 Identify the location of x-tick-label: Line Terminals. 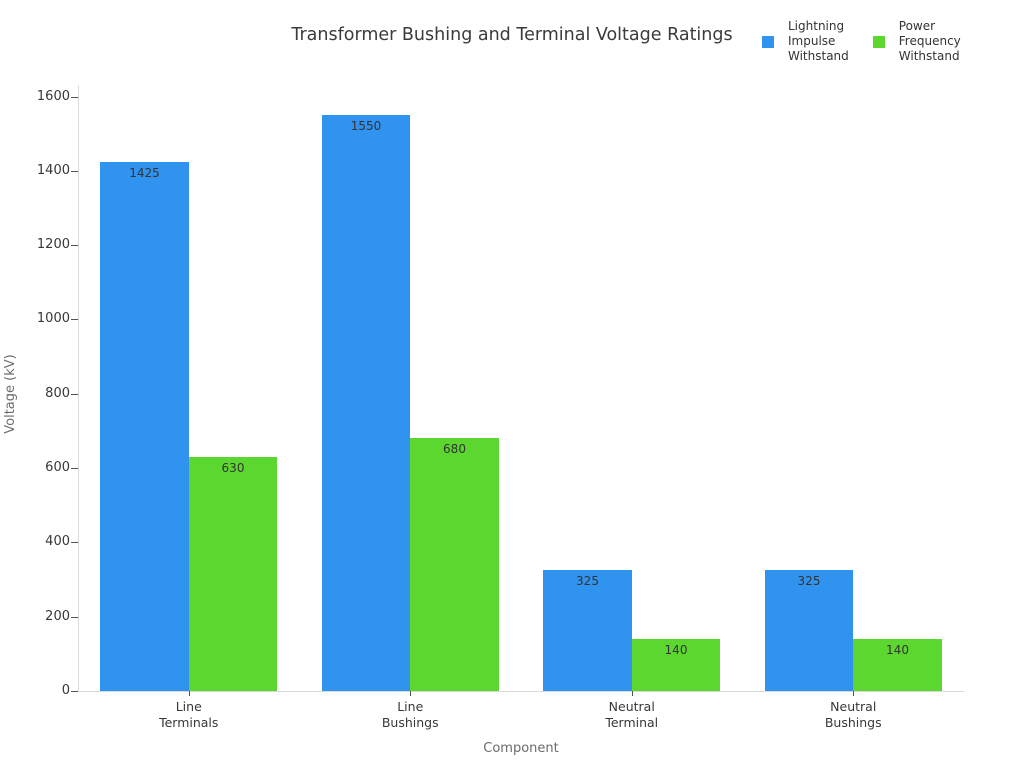
(189, 714).